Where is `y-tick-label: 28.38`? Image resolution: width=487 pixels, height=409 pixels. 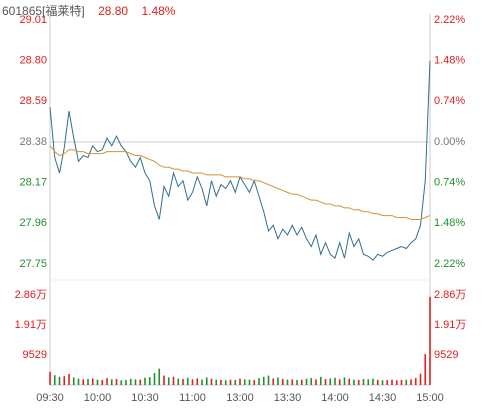 y-tick-label: 28.38 is located at coordinates (33, 142).